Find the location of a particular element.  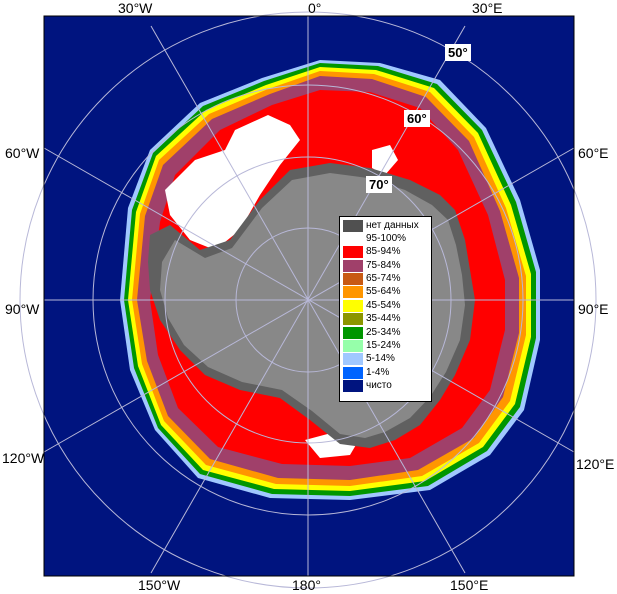

legend-label: 25-34% is located at coordinates (383, 332).